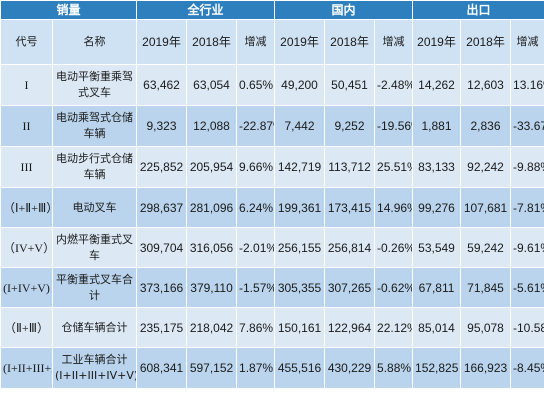 The height and width of the screenshot is (414, 544). I want to click on row-dom-change: 22.12%, so click(394, 327).